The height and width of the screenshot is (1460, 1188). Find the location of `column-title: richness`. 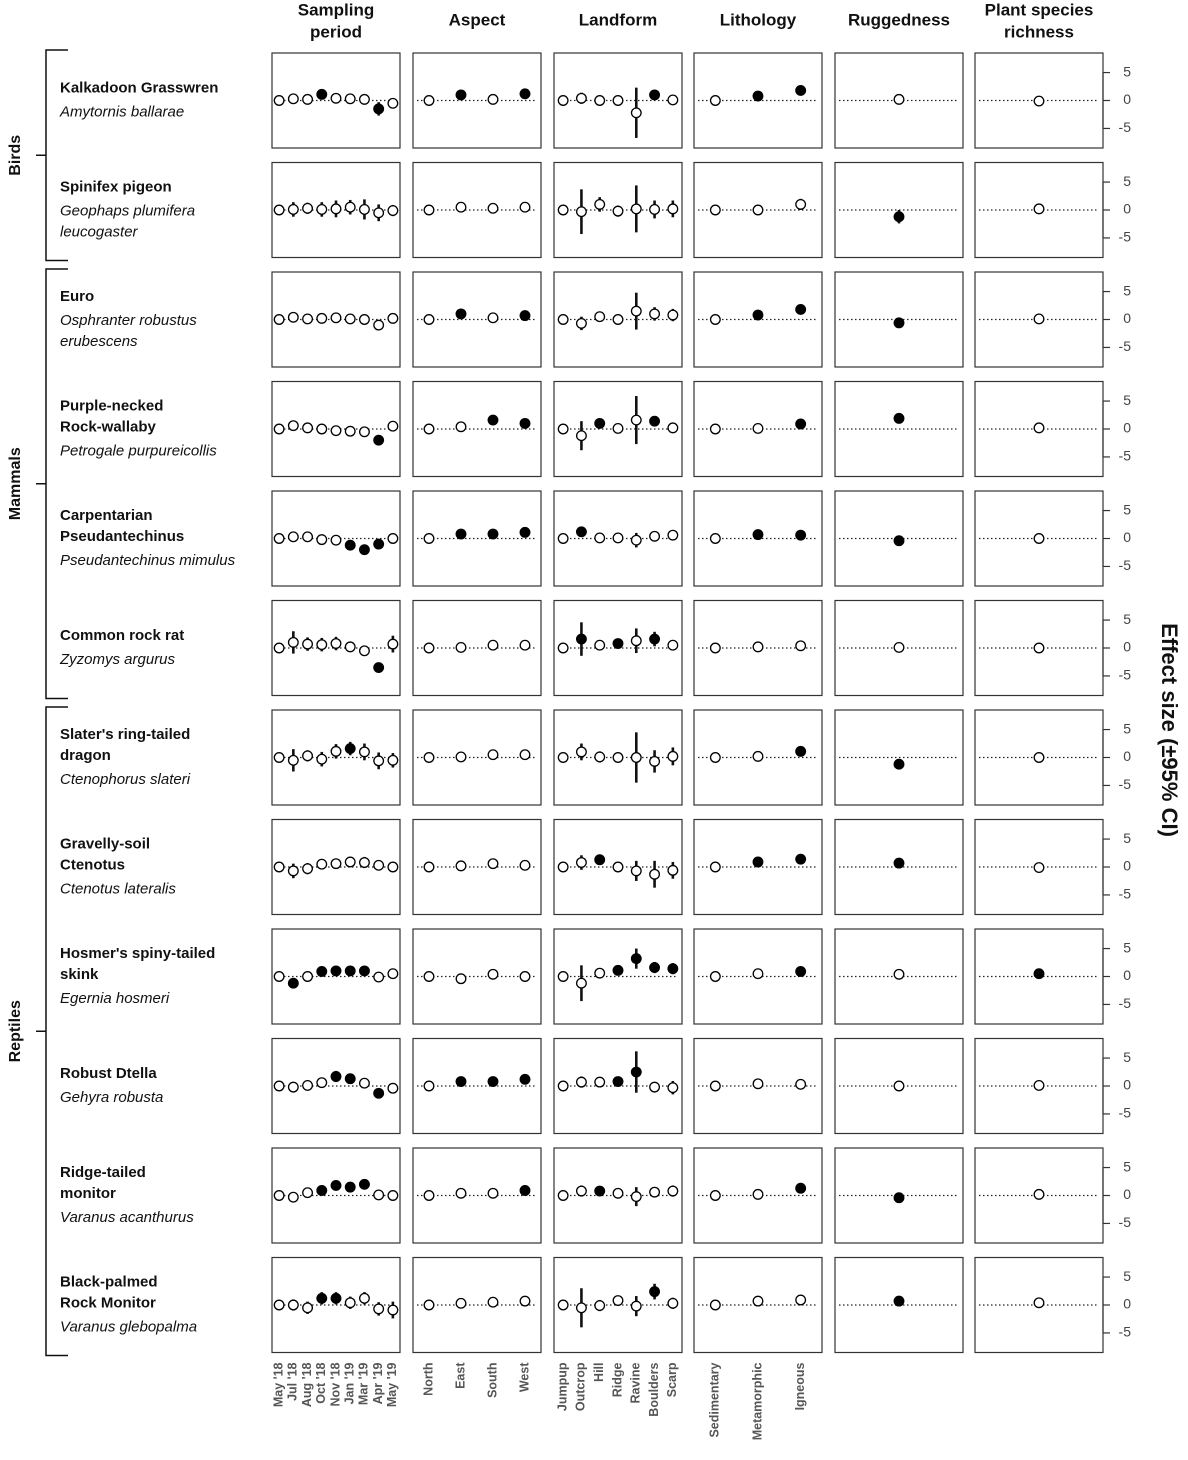

column-title: richness is located at coordinates (1039, 31).